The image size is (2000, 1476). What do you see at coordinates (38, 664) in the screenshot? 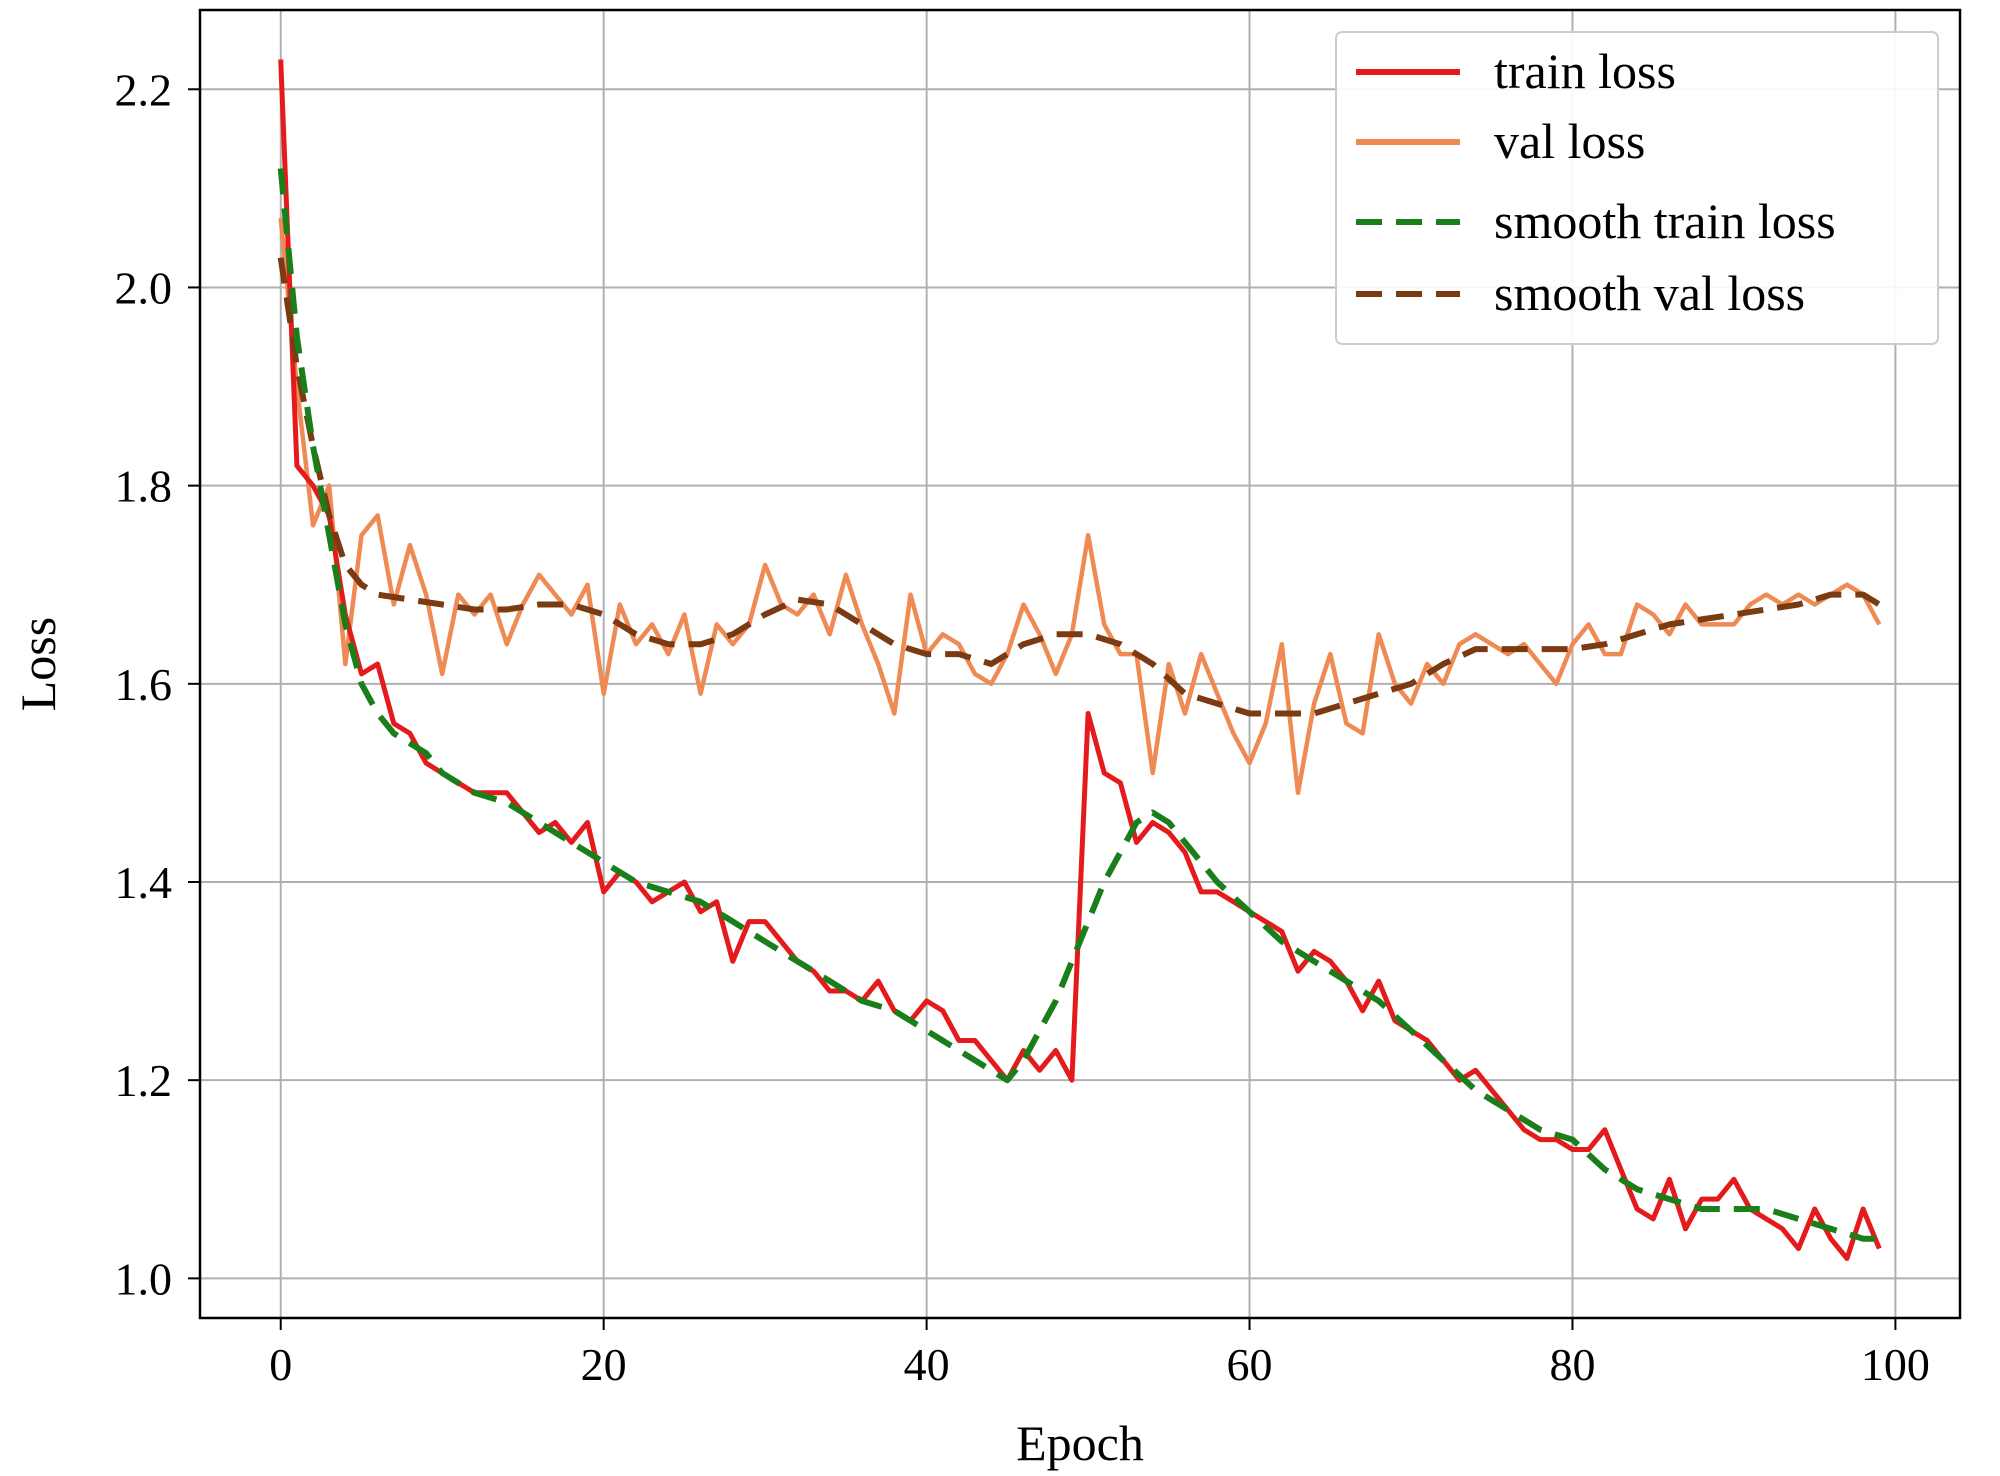
I see `y-axis-label: Loss` at bounding box center [38, 664].